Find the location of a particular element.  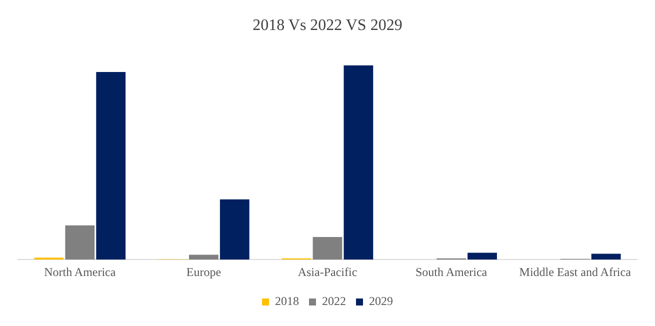

legend-label: 2029 is located at coordinates (381, 301).